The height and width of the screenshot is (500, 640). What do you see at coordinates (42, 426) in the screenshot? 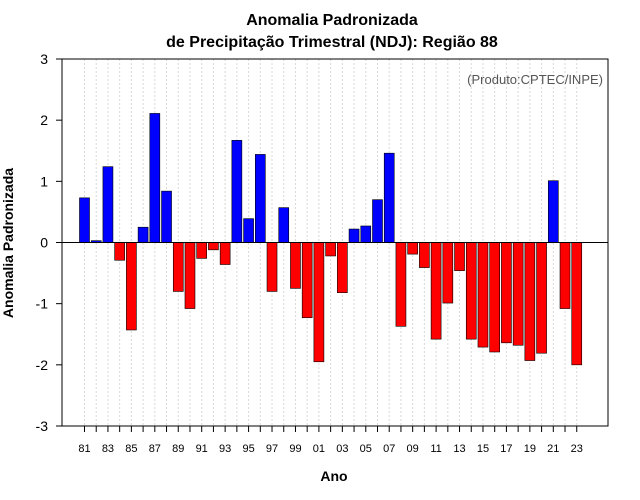
I see `y-tick-label: -3` at bounding box center [42, 426].